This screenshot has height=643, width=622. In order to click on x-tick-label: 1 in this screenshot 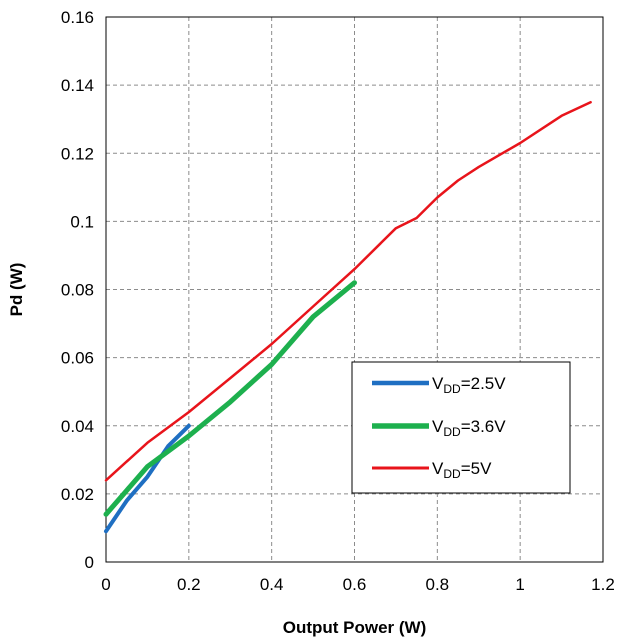, I will do `click(519, 584)`.